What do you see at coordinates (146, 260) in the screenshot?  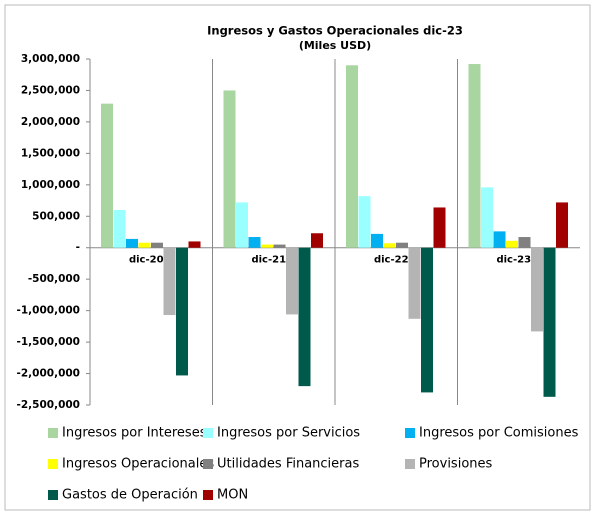 I see `x-tick-label: dic-20` at bounding box center [146, 260].